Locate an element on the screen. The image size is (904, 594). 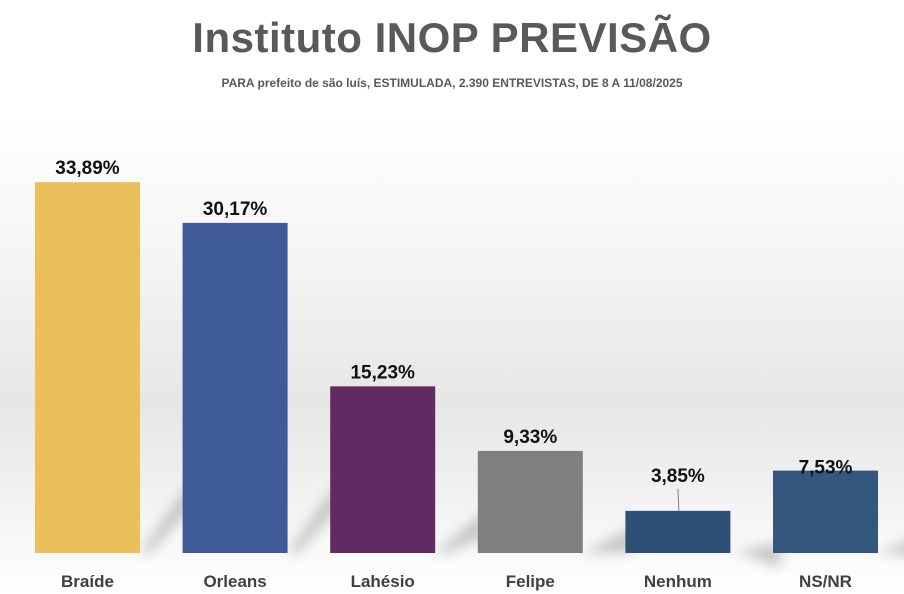
category-label: Nenhum is located at coordinates (678, 581).